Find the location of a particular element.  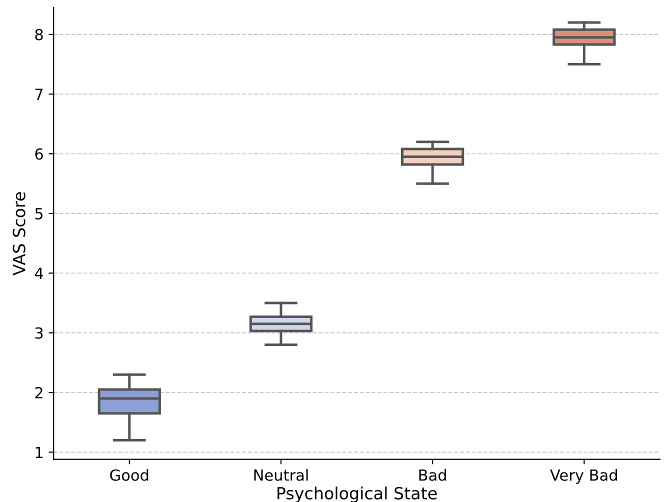

x-tick-label: Bad is located at coordinates (432, 475).